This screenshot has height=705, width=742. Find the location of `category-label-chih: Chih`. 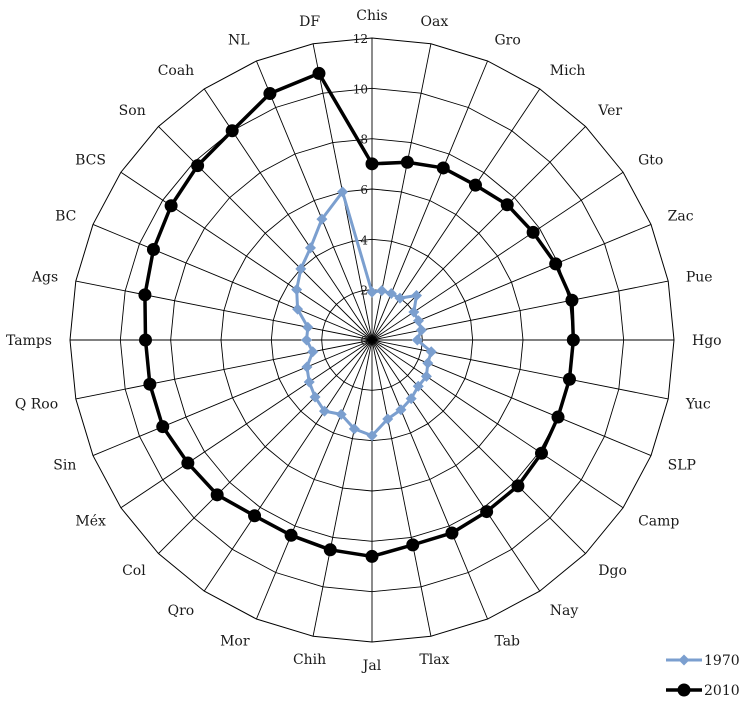

category-label-chih: Chih is located at coordinates (309, 660).